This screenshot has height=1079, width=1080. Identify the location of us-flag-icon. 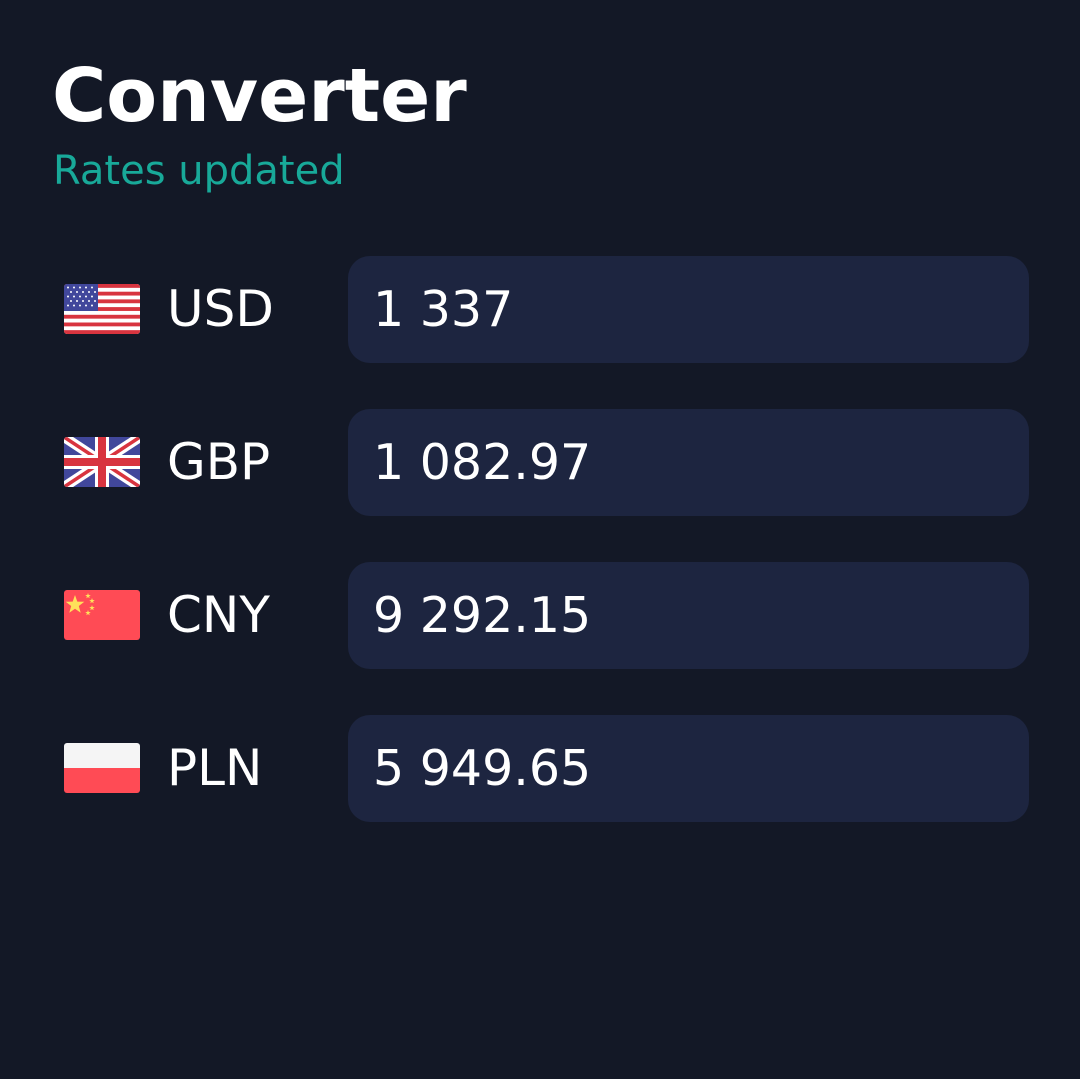
(102, 309).